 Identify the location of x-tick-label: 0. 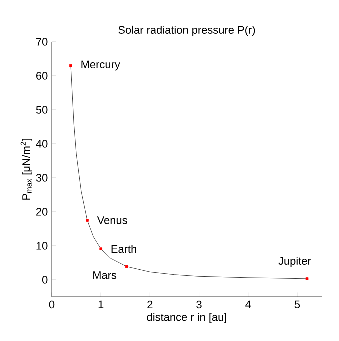
(52, 304).